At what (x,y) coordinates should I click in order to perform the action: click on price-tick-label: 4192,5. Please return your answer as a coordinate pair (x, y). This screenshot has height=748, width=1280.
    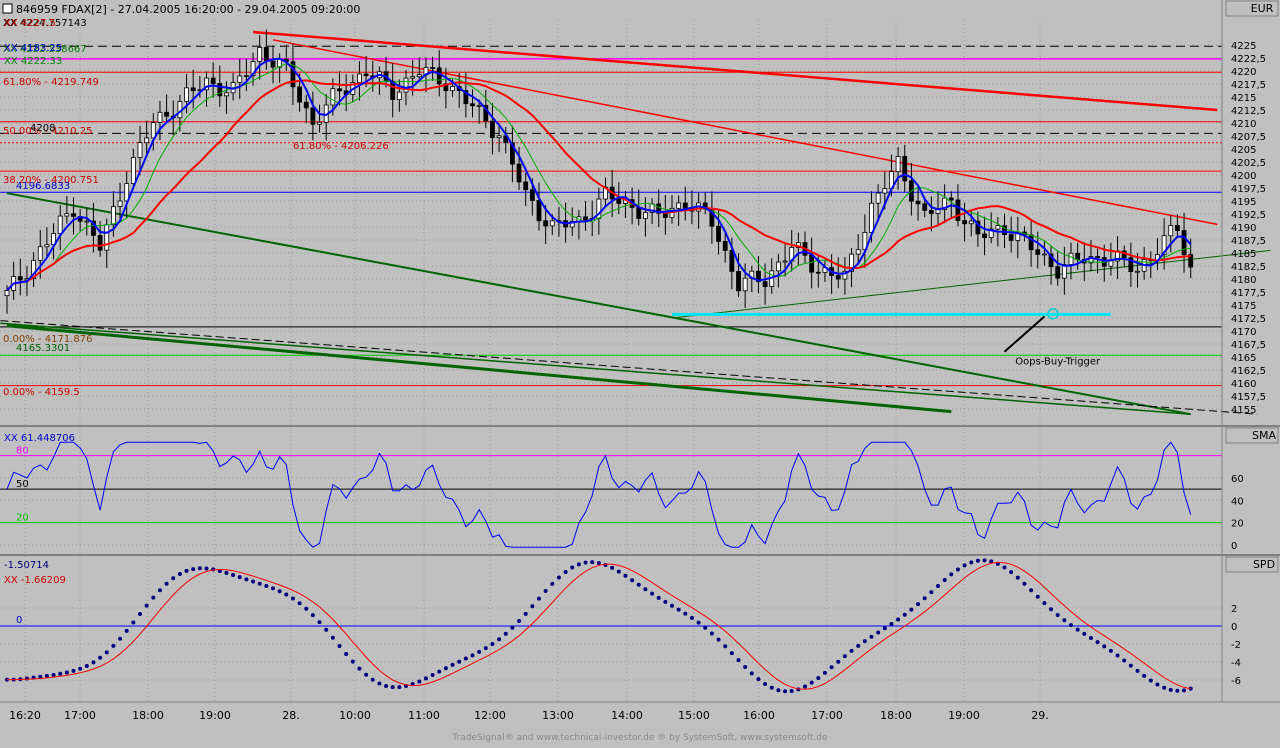
    Looking at the image, I should click on (1248, 215).